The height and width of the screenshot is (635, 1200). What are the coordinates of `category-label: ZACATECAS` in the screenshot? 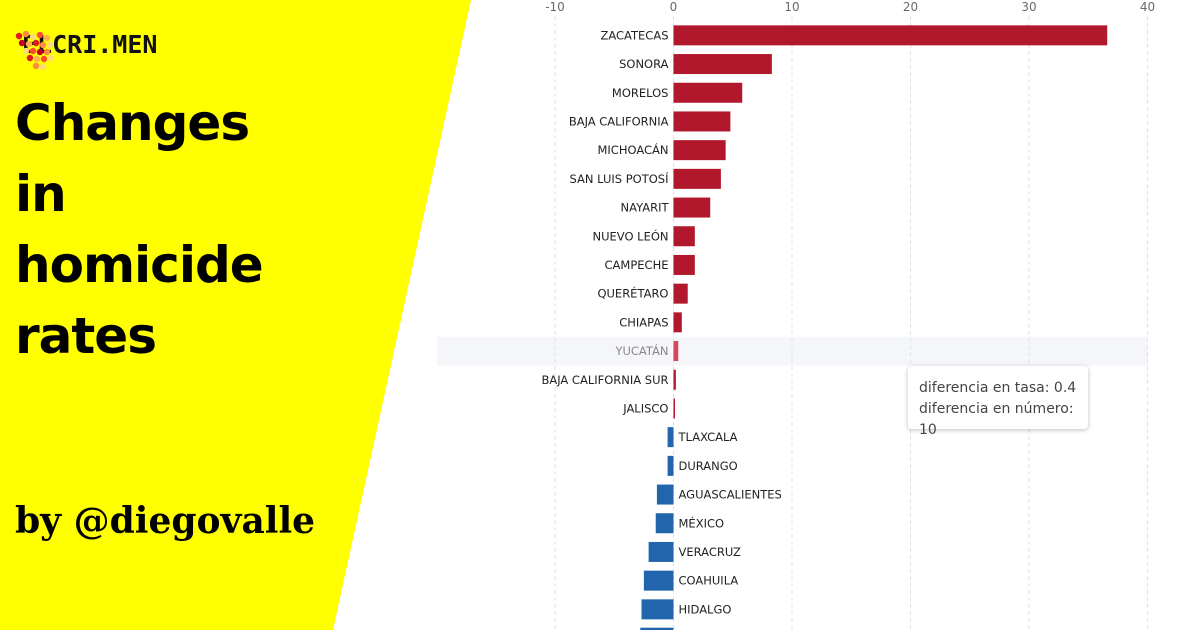 It's located at (634, 35).